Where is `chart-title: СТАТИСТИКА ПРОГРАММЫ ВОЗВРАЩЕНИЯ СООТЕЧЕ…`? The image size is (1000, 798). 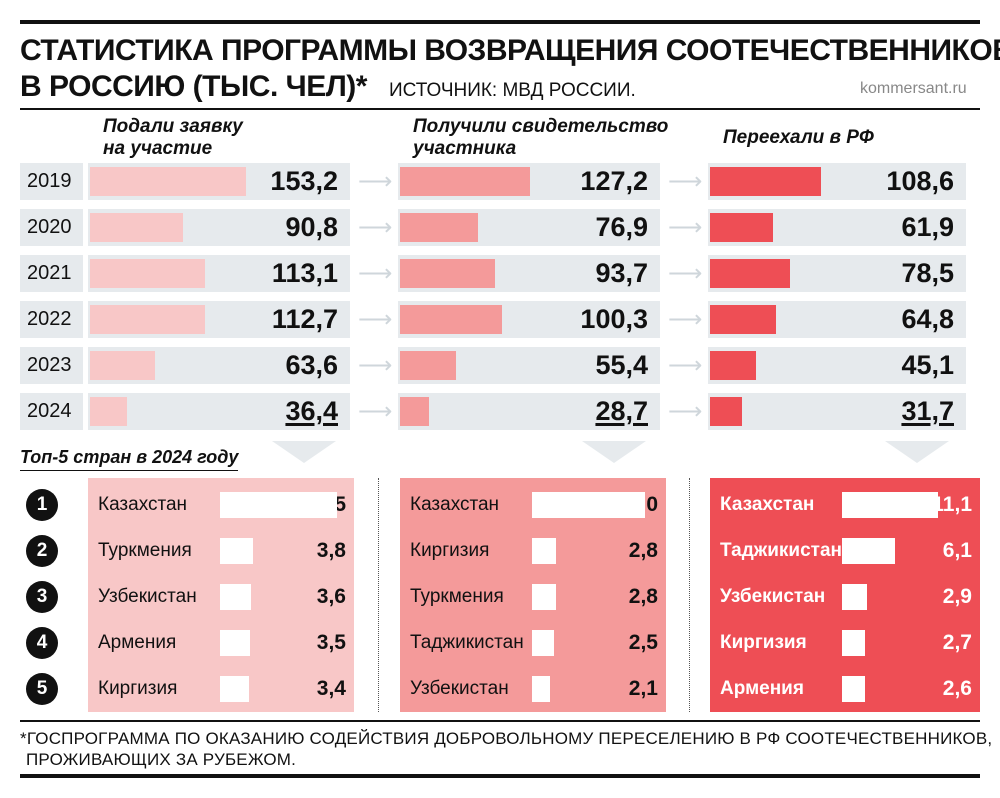
chart-title: СТАТИСТИКА ПРОГРАММЫ ВОЗВРАЩЕНИЯ СООТЕЧЕ… is located at coordinates (510, 71).